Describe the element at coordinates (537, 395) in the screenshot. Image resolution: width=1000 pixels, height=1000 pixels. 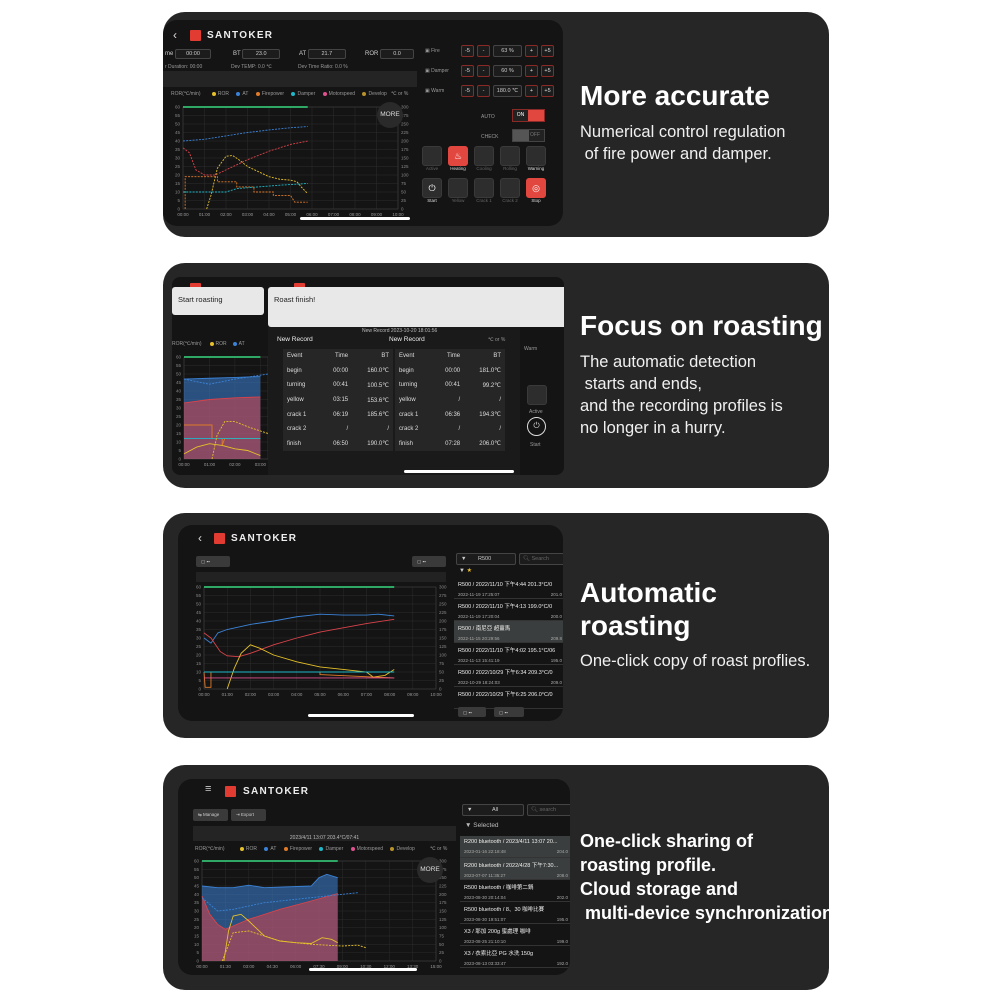
I see `active-button` at that location.